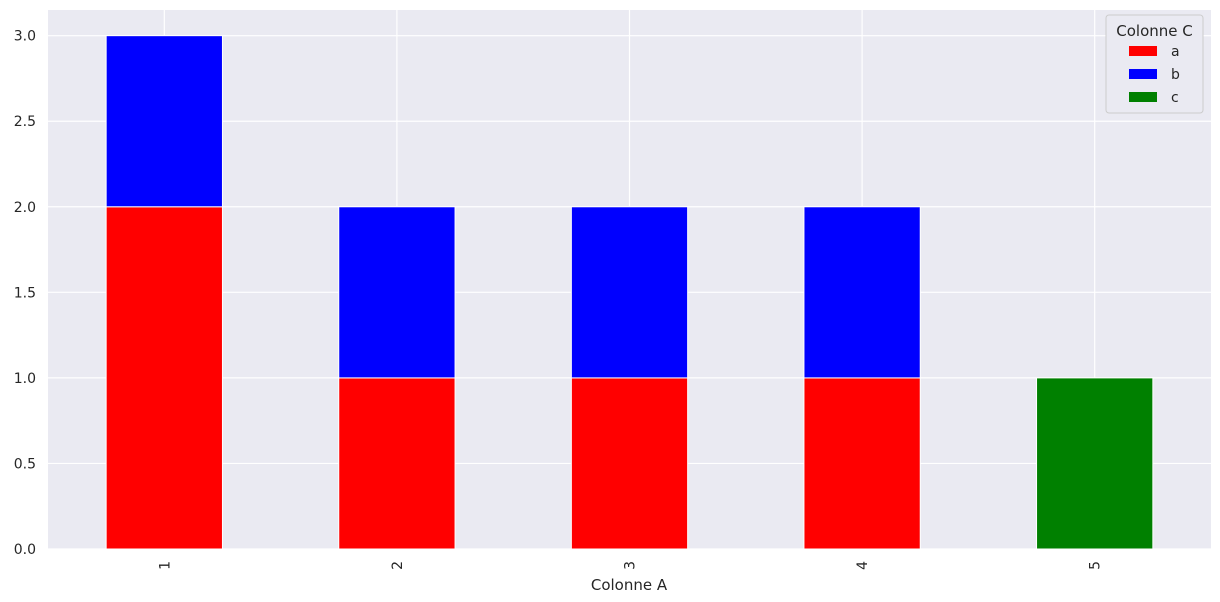 This screenshot has width=1220, height=602. Describe the element at coordinates (1143, 97) in the screenshot. I see `legend-swatch-c` at that location.